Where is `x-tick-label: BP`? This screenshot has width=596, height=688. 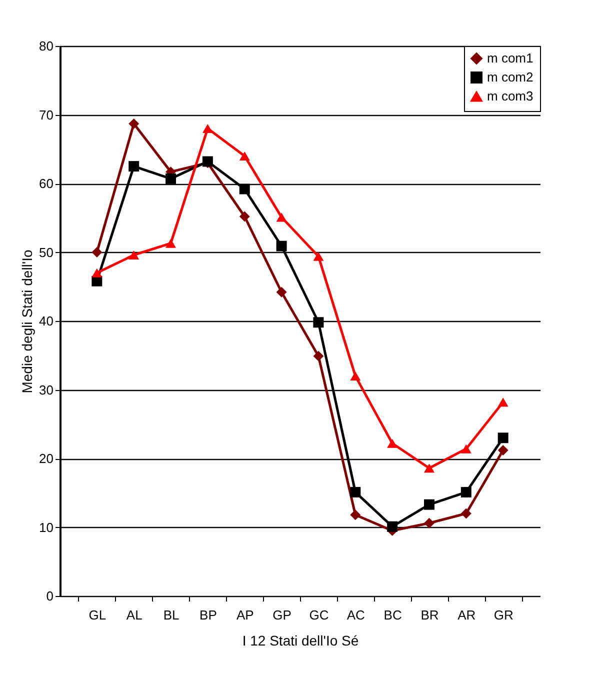
x-tick-label: BP is located at coordinates (208, 615).